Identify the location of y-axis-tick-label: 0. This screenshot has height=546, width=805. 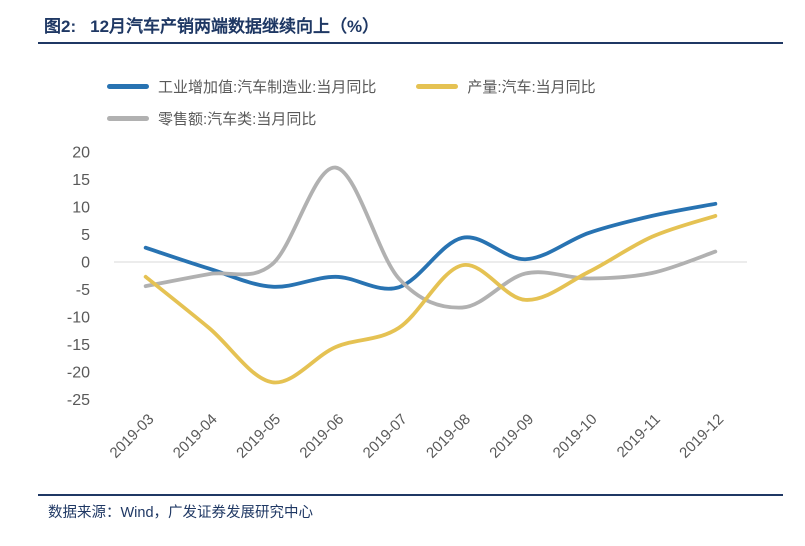
(85, 263).